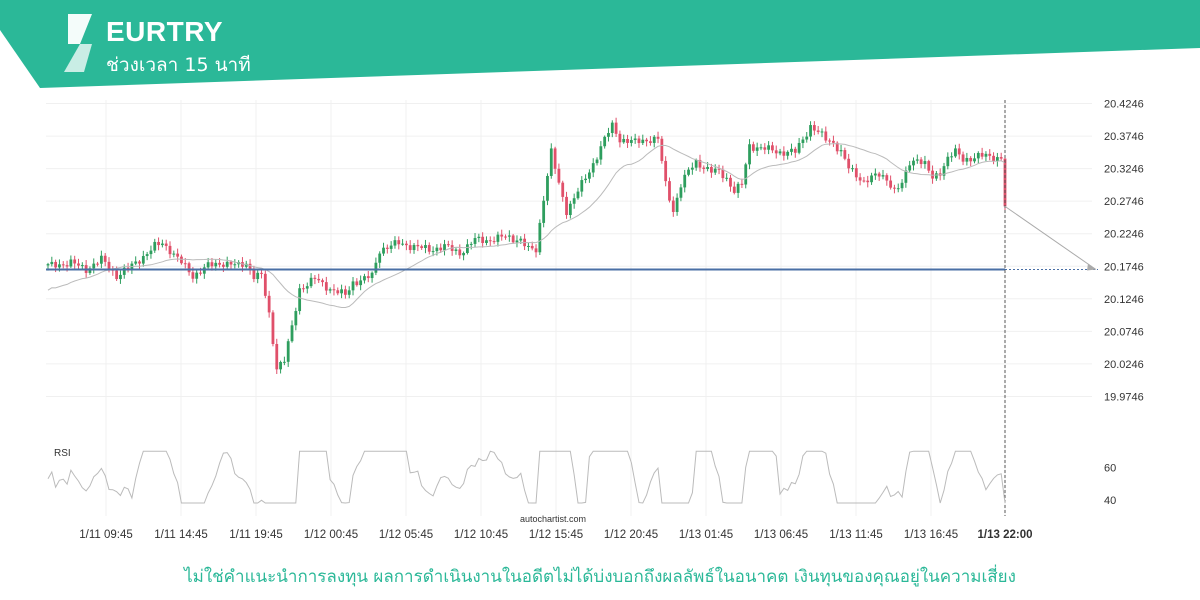 This screenshot has width=1200, height=600. I want to click on rsi-tick-label: 40, so click(1110, 501).